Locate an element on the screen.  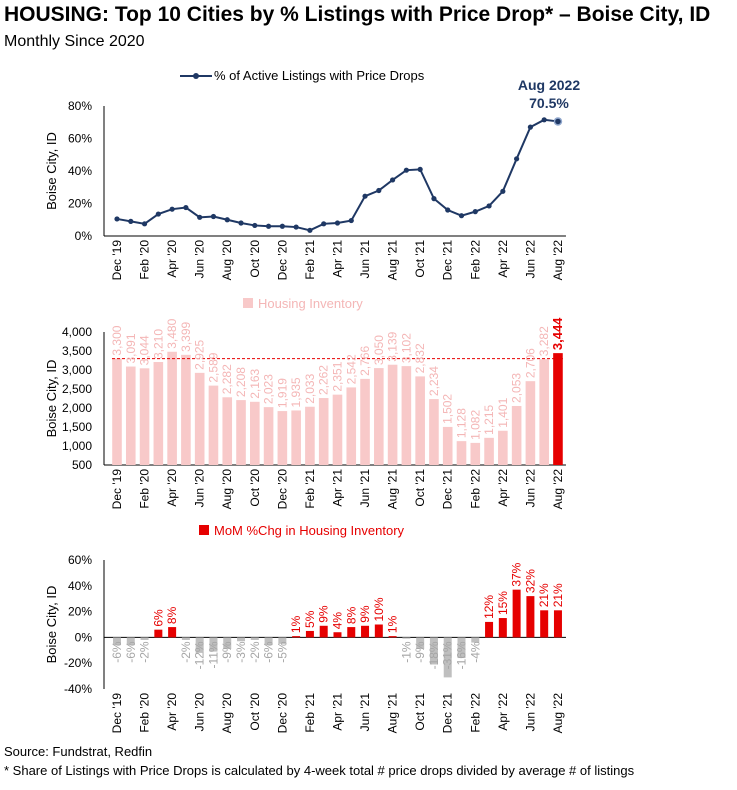
x-tick-label: Jun '22 is located at coordinates (530, 488).